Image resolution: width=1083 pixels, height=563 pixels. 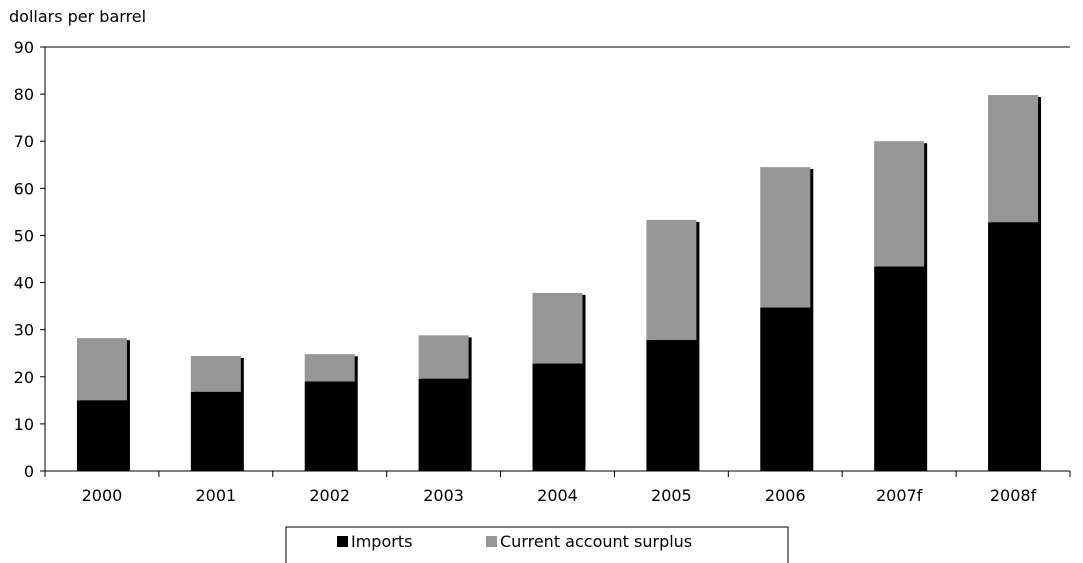 I want to click on x-tick-label: 2007f, so click(x=899, y=495).